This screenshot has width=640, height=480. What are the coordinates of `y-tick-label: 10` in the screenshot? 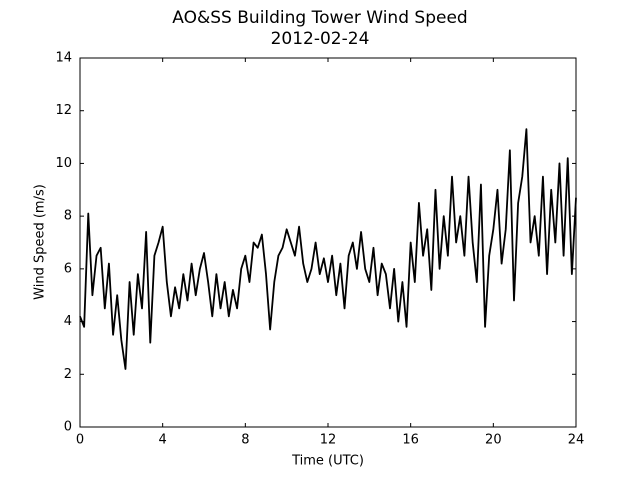 It's located at (63, 163).